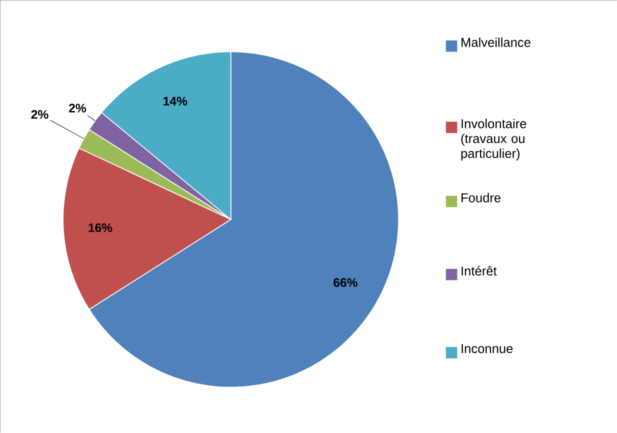 This screenshot has height=433, width=617. Describe the element at coordinates (496, 43) in the screenshot. I see `legend-label: Malveillance` at that location.